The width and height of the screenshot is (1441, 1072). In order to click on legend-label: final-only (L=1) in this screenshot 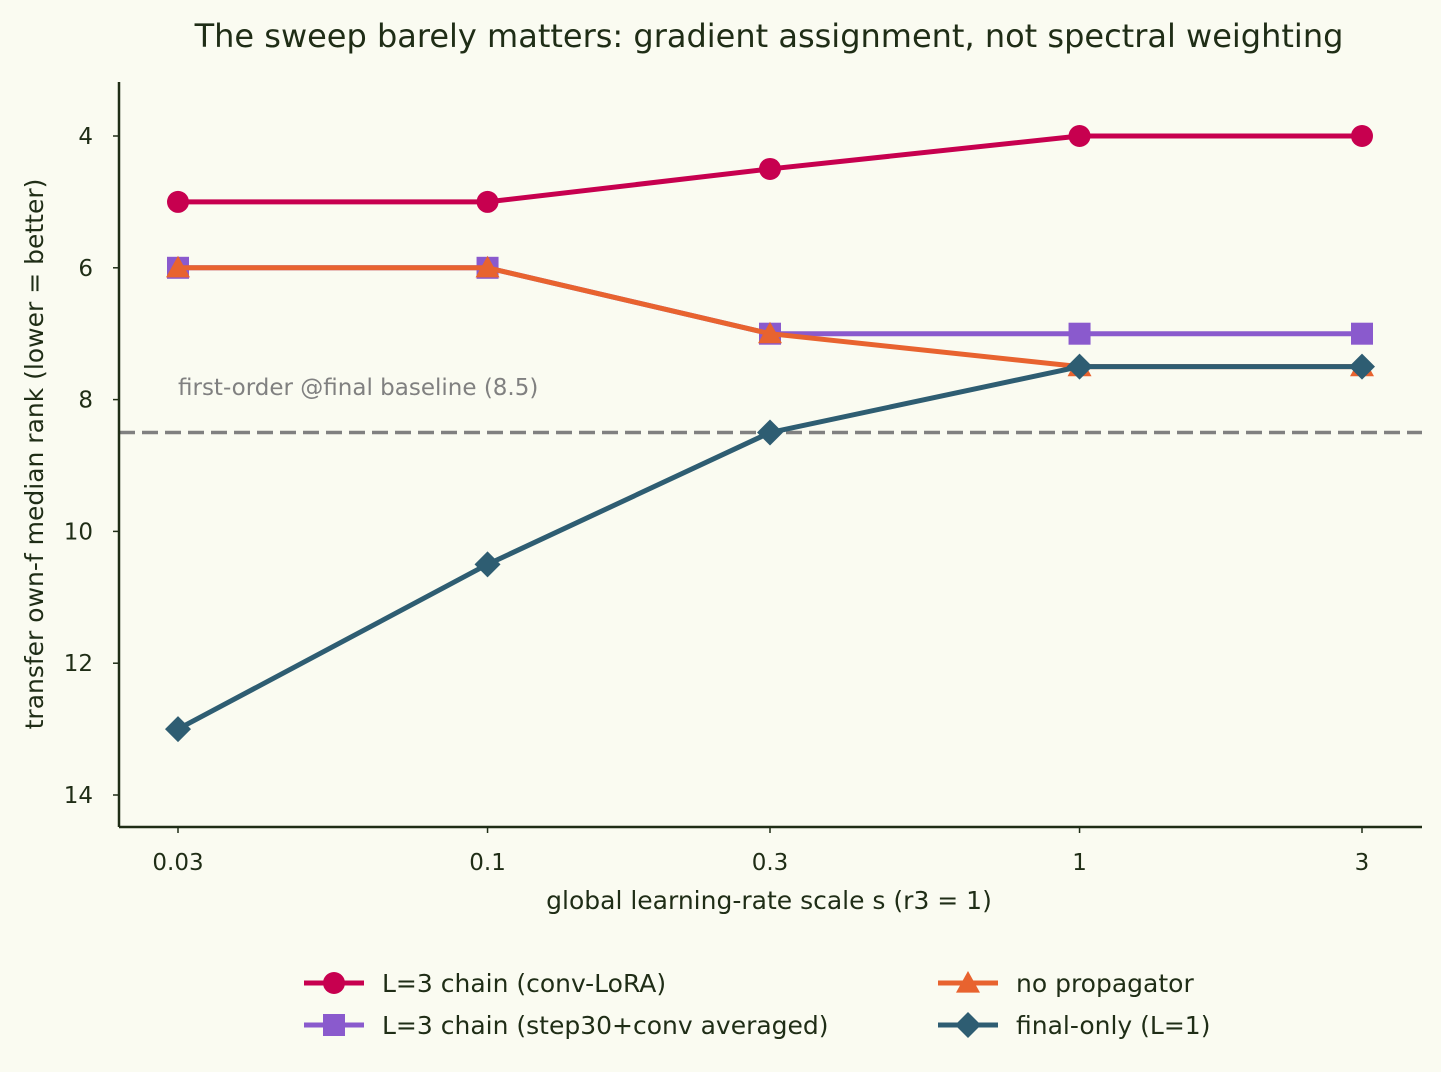, I will do `click(1113, 1025)`.